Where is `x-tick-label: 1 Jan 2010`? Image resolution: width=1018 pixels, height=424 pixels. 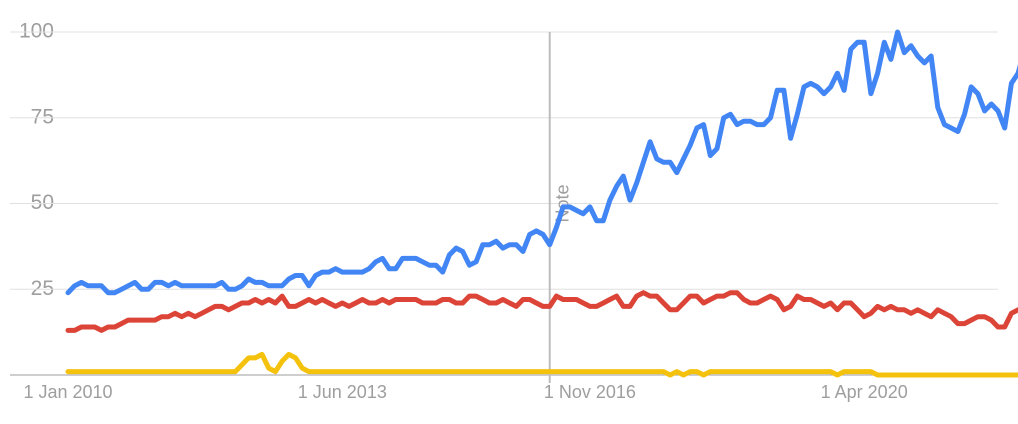 x-tick-label: 1 Jan 2010 is located at coordinates (67, 392).